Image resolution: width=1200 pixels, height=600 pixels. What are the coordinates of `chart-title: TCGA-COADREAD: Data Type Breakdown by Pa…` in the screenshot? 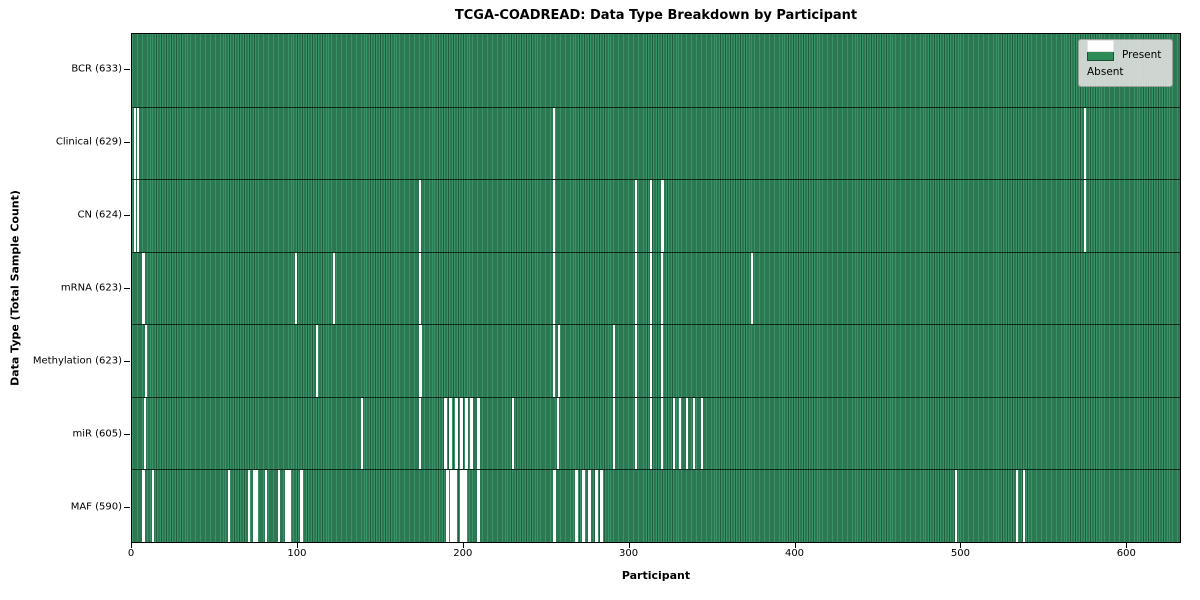 It's located at (656, 15).